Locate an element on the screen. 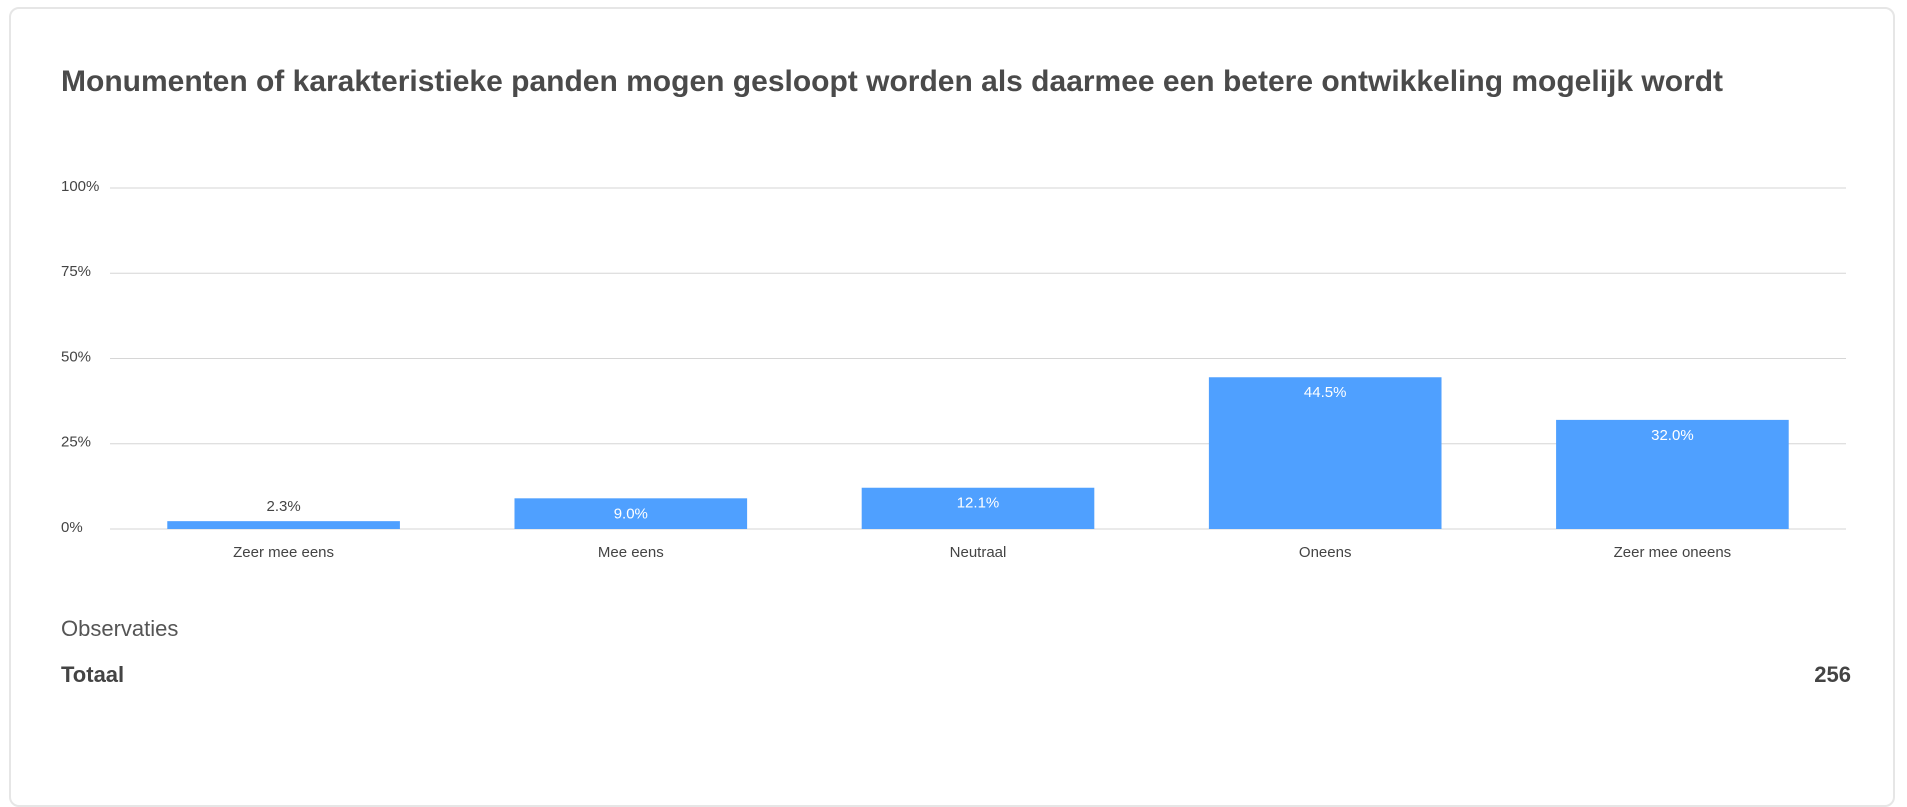  data-label: 44.5% is located at coordinates (1325, 392).